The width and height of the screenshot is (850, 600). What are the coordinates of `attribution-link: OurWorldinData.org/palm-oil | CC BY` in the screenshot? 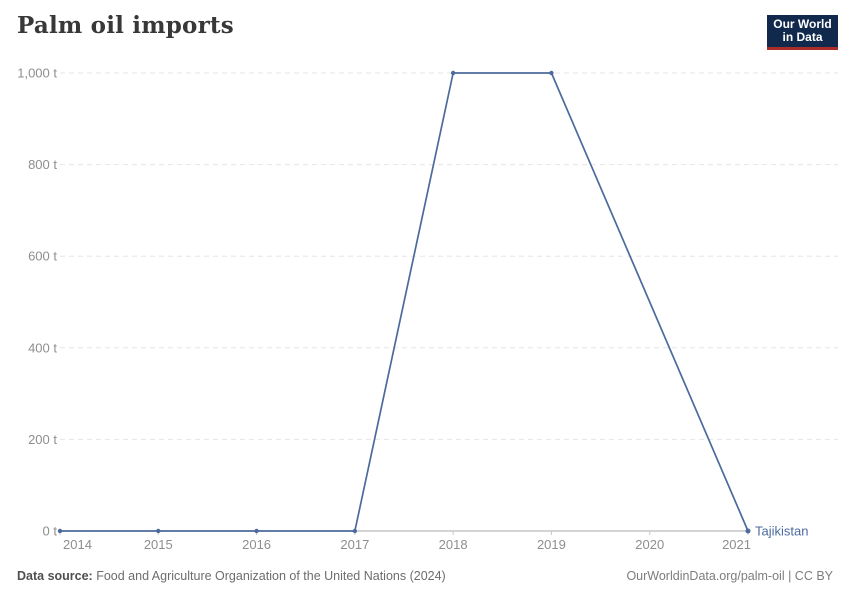 It's located at (729, 576).